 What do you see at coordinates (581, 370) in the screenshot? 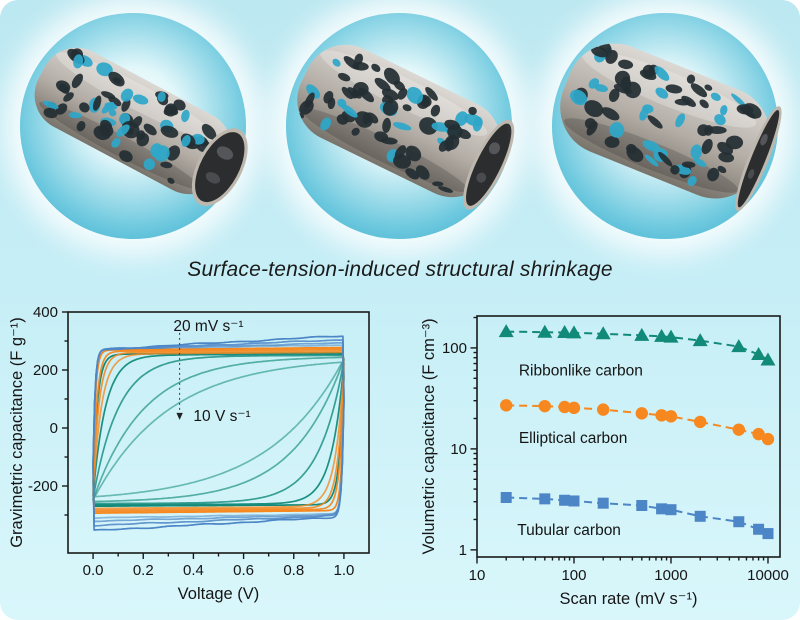
I see `series-label-ribbonlike-carbon: Ribbonlike carbon` at bounding box center [581, 370].